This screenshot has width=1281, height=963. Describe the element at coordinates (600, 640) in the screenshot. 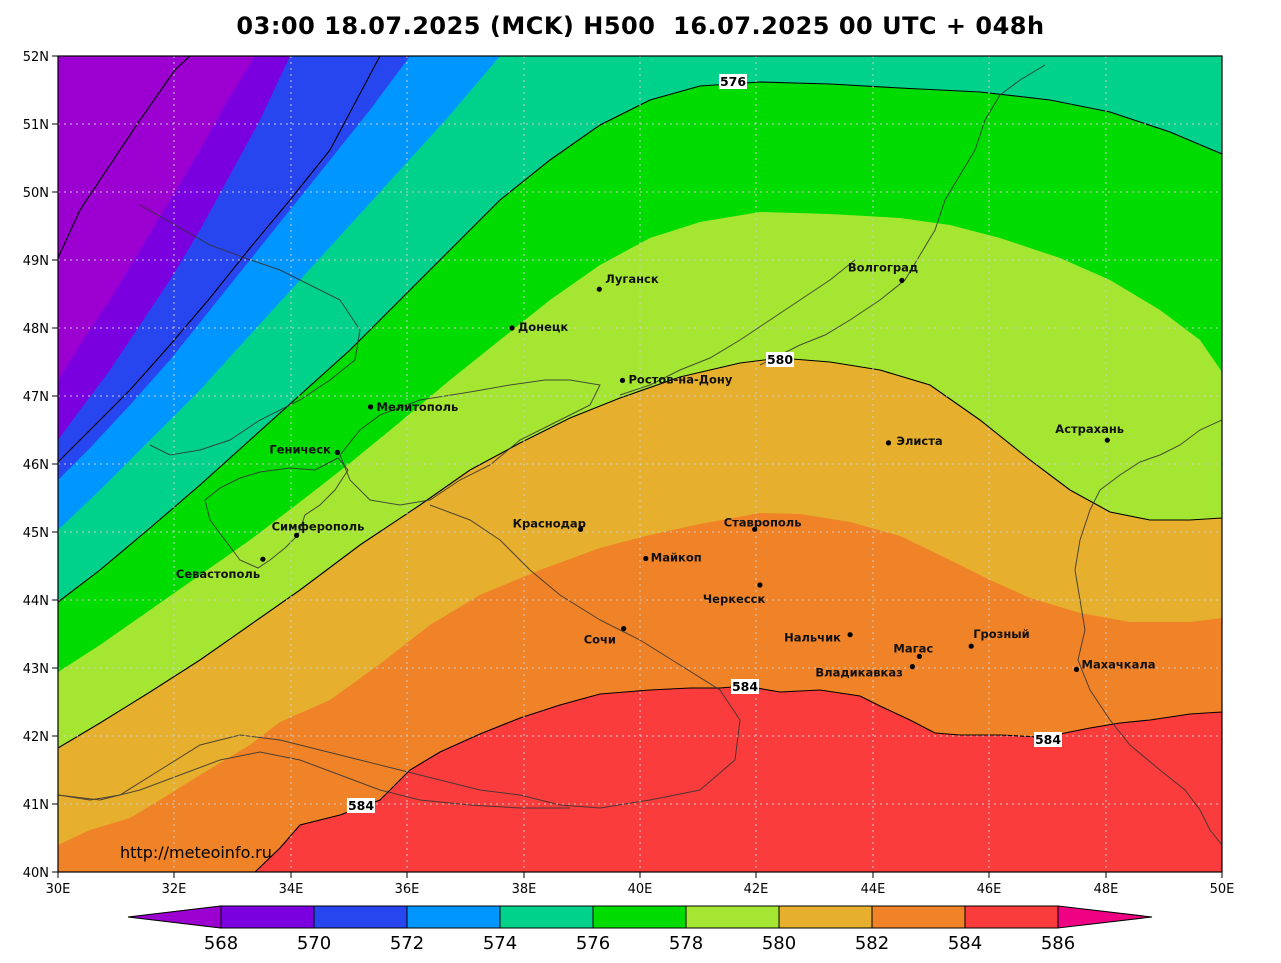

I see `city-label: Сочи` at that location.